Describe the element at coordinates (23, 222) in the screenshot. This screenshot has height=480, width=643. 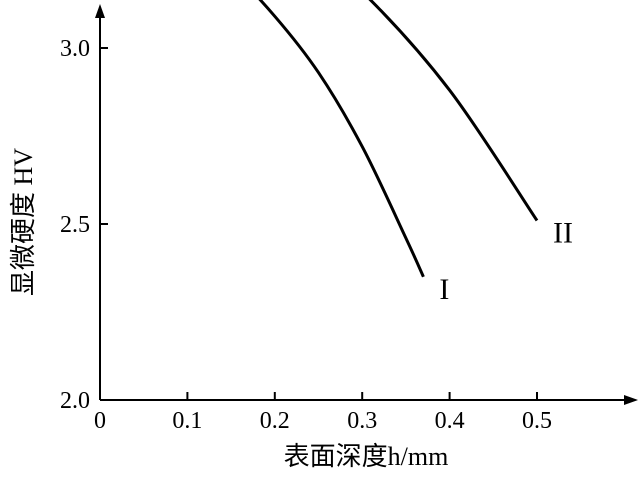
I see `y-axis-title: 显微硬度 HV` at that location.